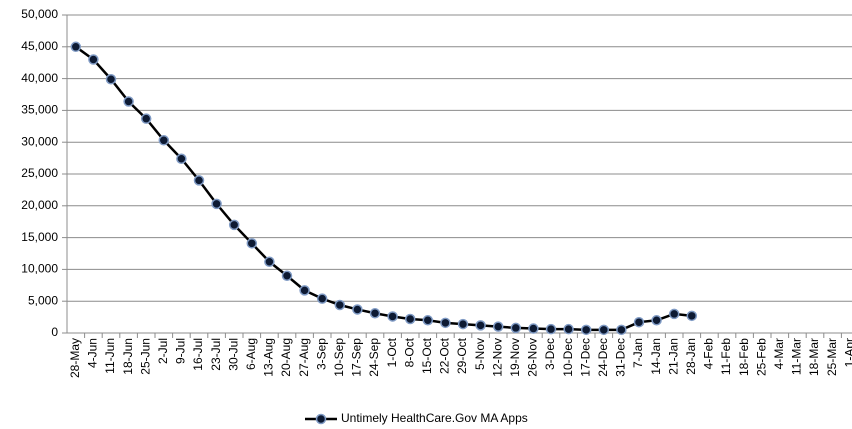 The height and width of the screenshot is (429, 852). Describe the element at coordinates (621, 357) in the screenshot. I see `x-tick-label: 31-Dec` at that location.